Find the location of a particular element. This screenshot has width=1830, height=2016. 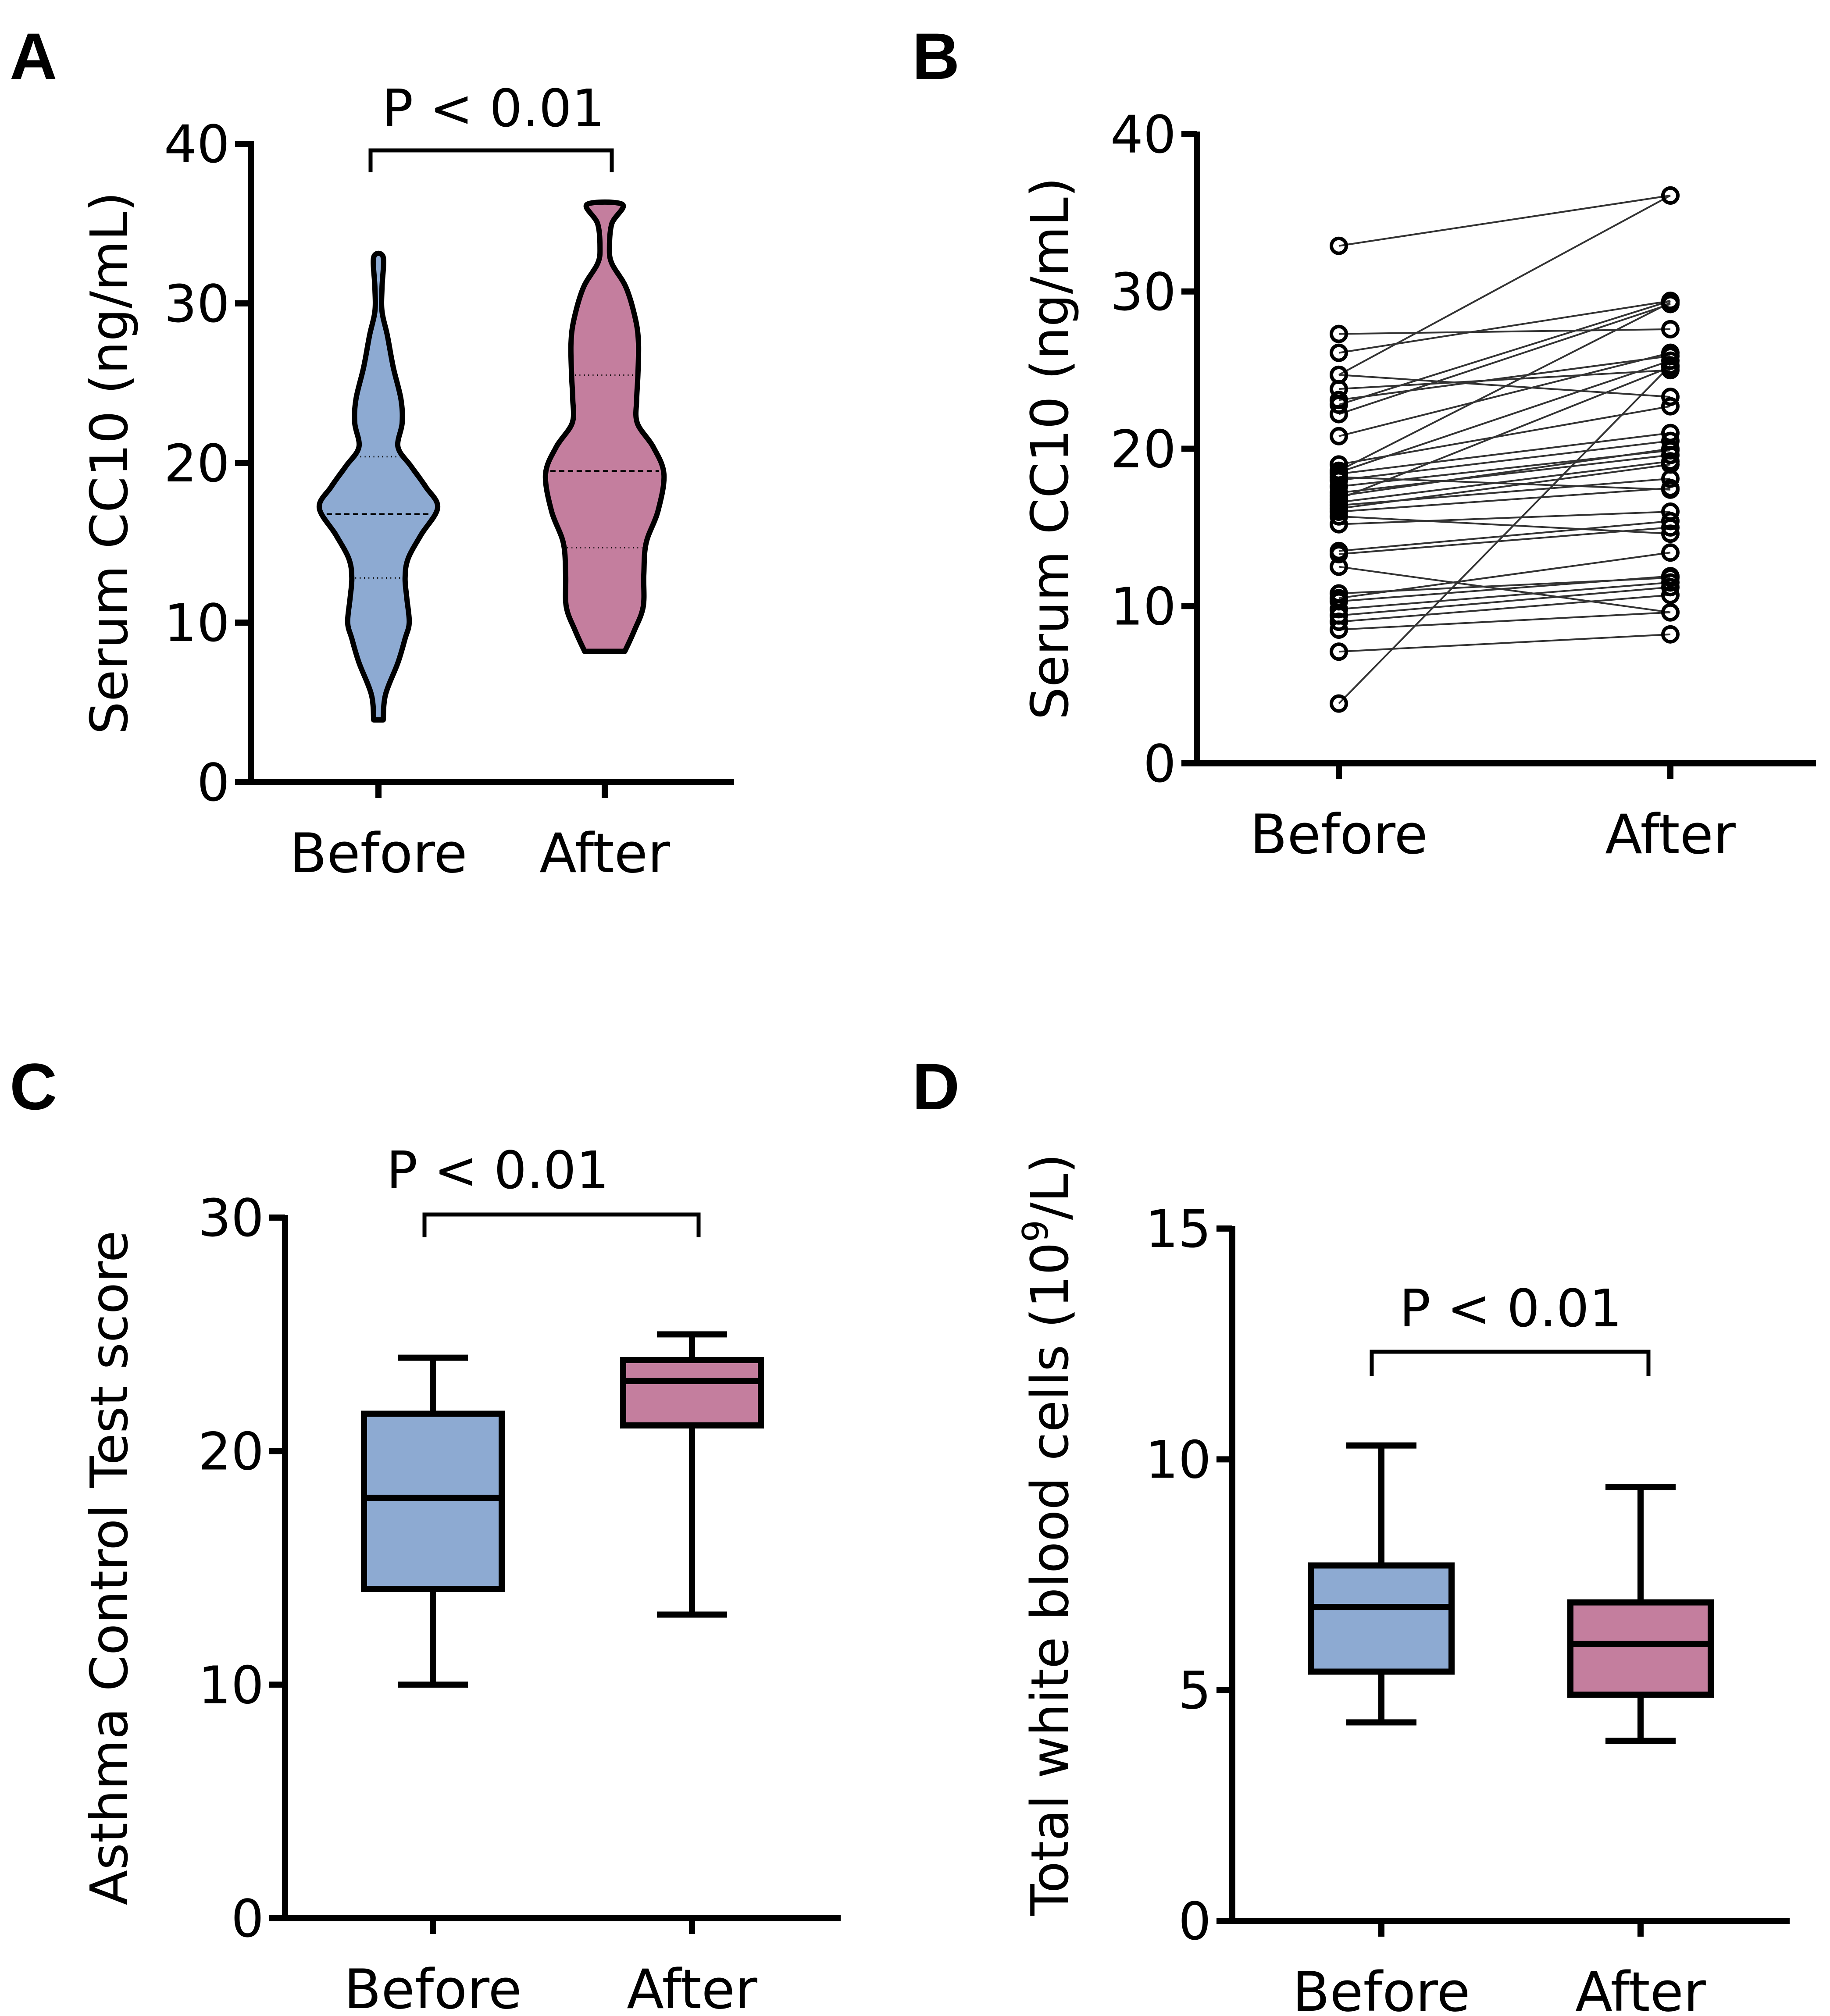

panel-b-y-tick-label: 10 is located at coordinates (1143, 606).